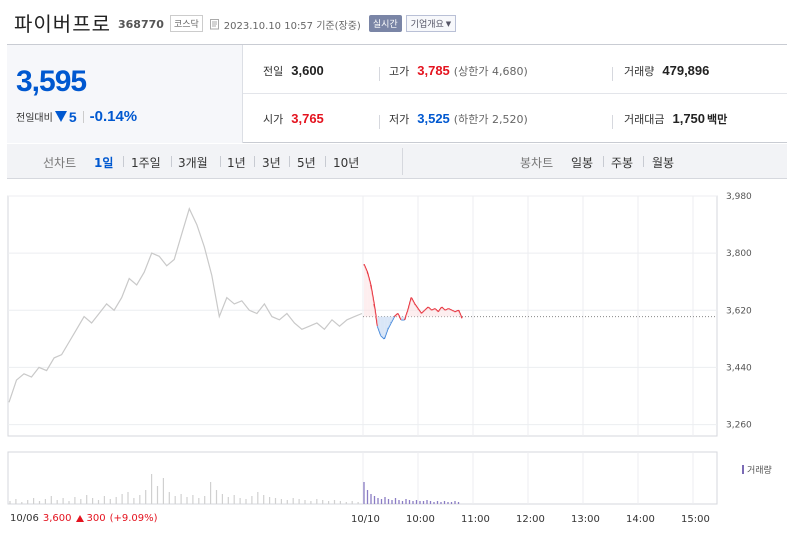  Describe the element at coordinates (104, 163) in the screenshot. I see `period-1d: 1일` at that location.